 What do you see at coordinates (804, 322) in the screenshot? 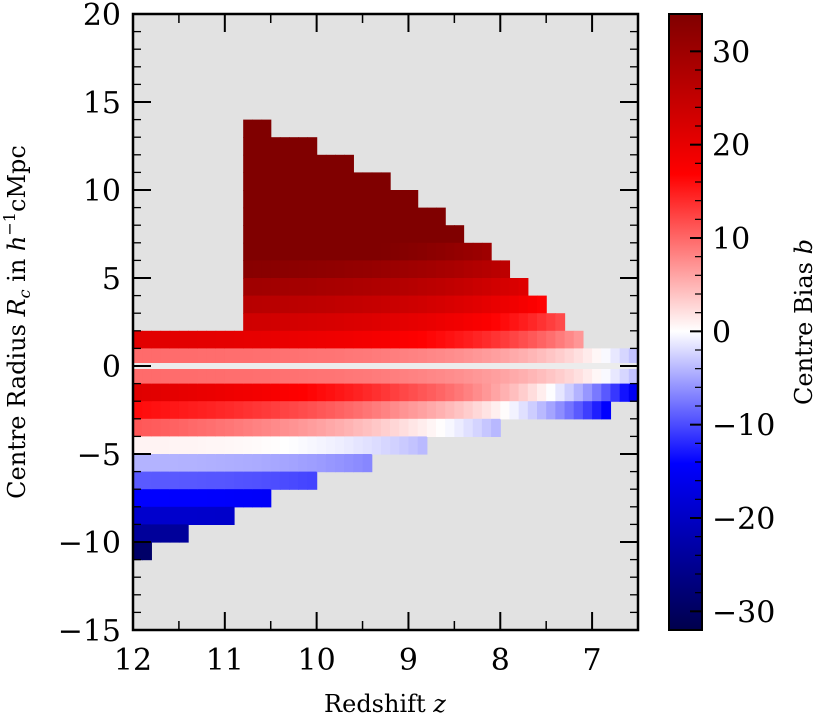
I see `colorbar-title: Centre Bias b` at bounding box center [804, 322].